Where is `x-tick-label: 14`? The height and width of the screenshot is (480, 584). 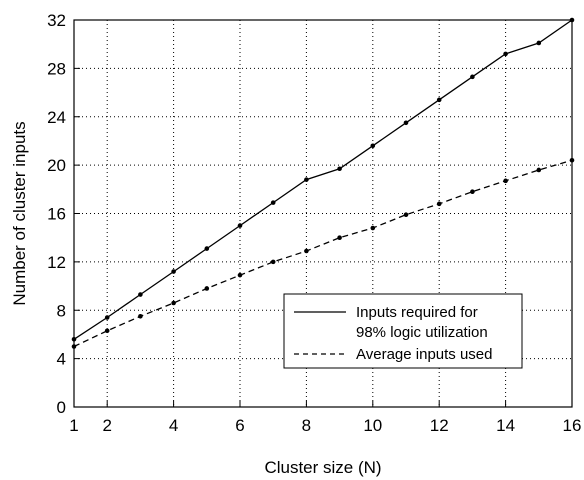
x-tick-label: 14 is located at coordinates (505, 425).